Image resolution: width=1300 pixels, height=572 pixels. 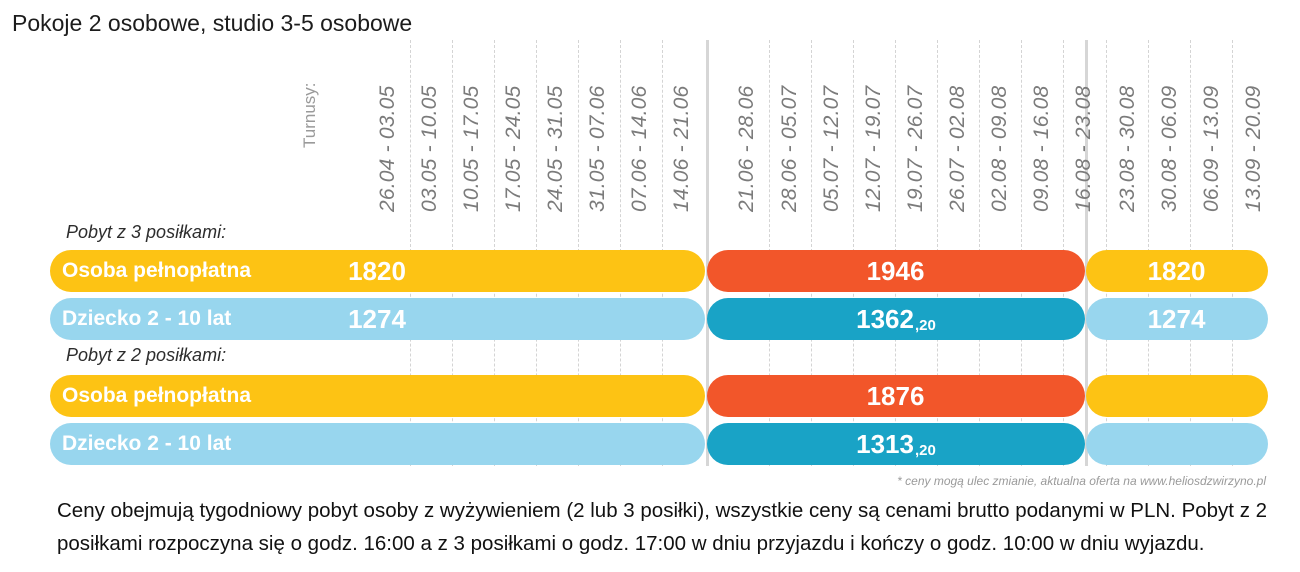 I want to click on period-label: 16.08 - 23.08, so click(x=1083, y=148).